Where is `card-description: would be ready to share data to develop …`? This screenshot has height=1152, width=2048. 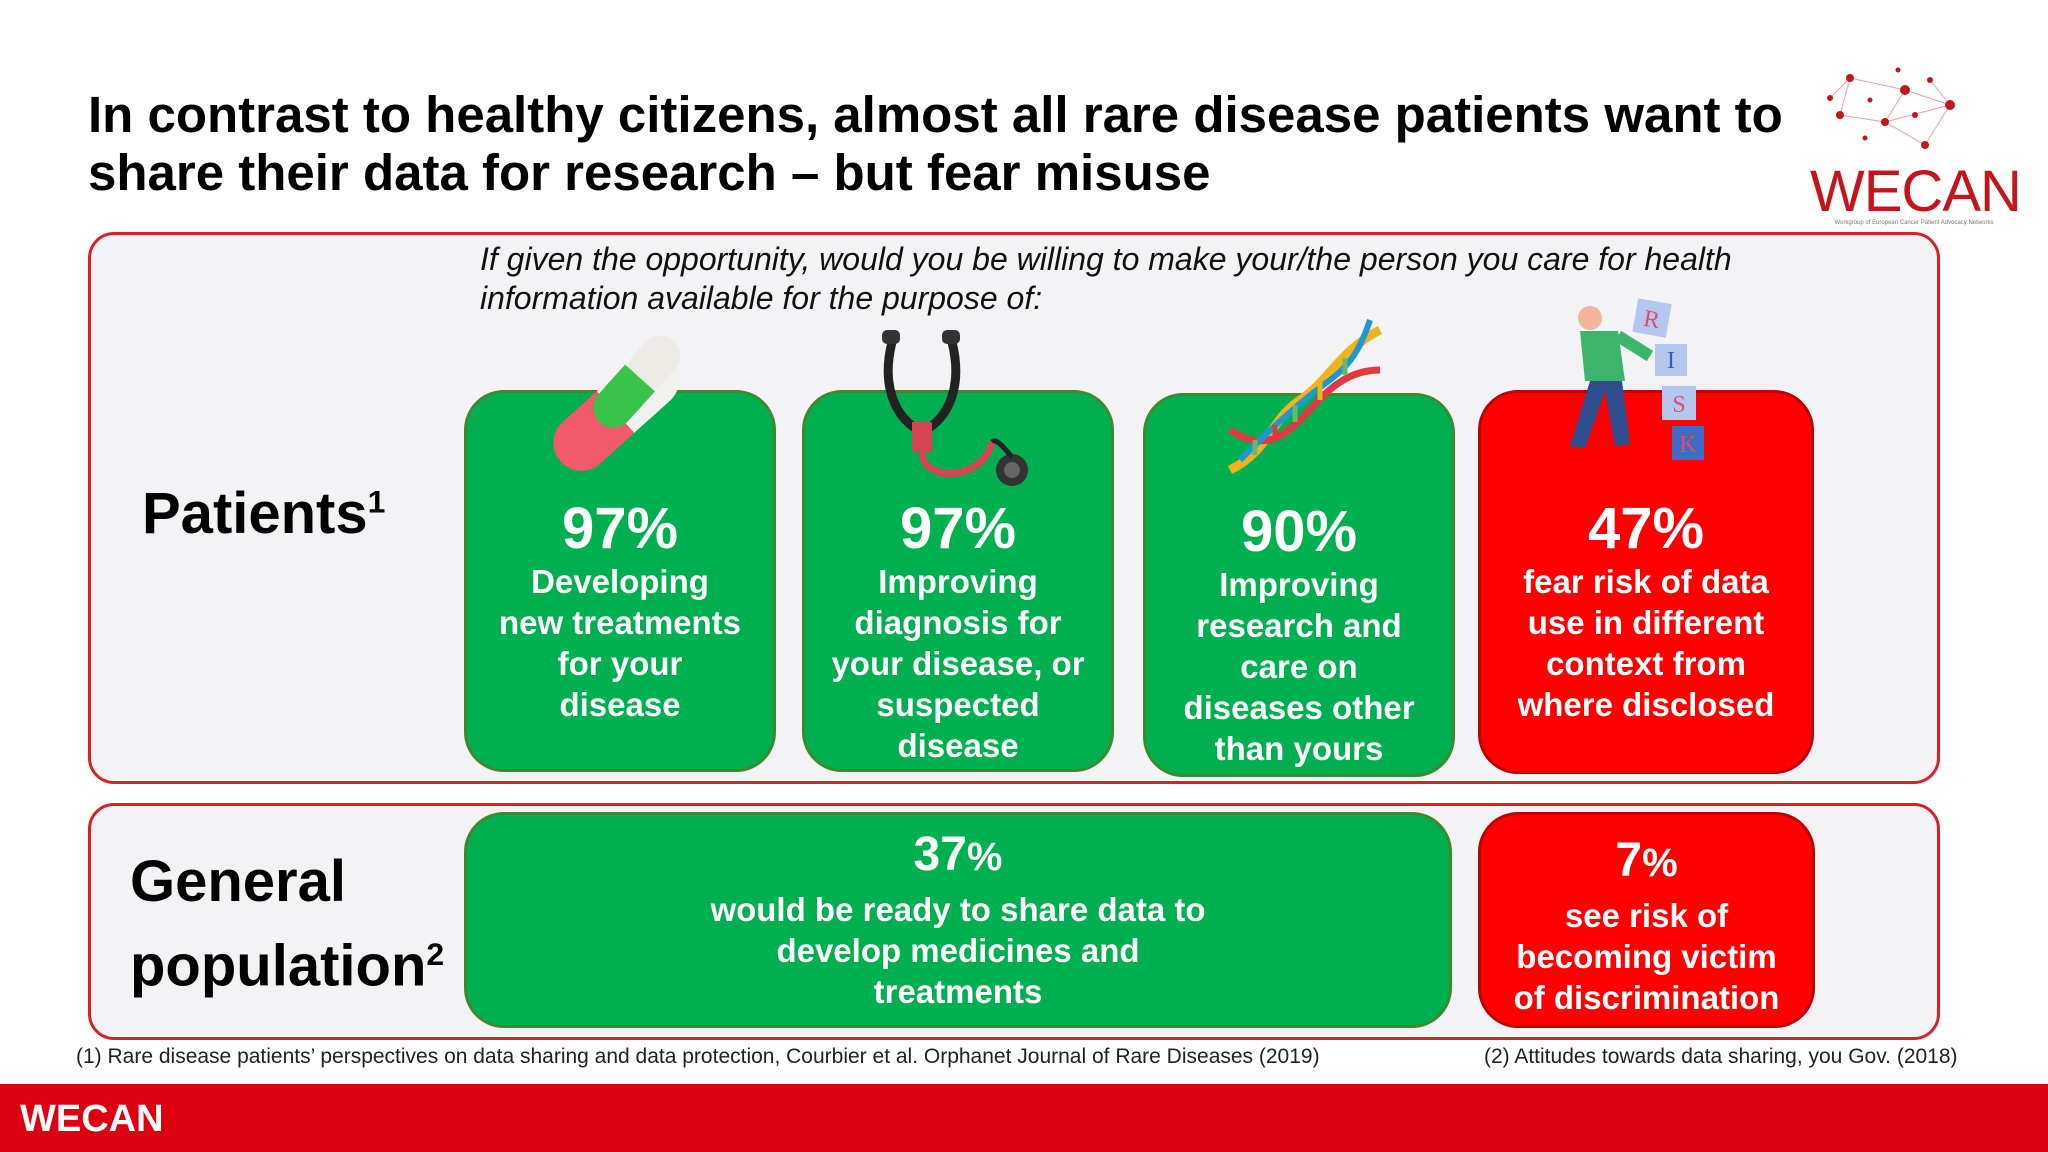 card-description: would be ready to share data to develop … is located at coordinates (958, 950).